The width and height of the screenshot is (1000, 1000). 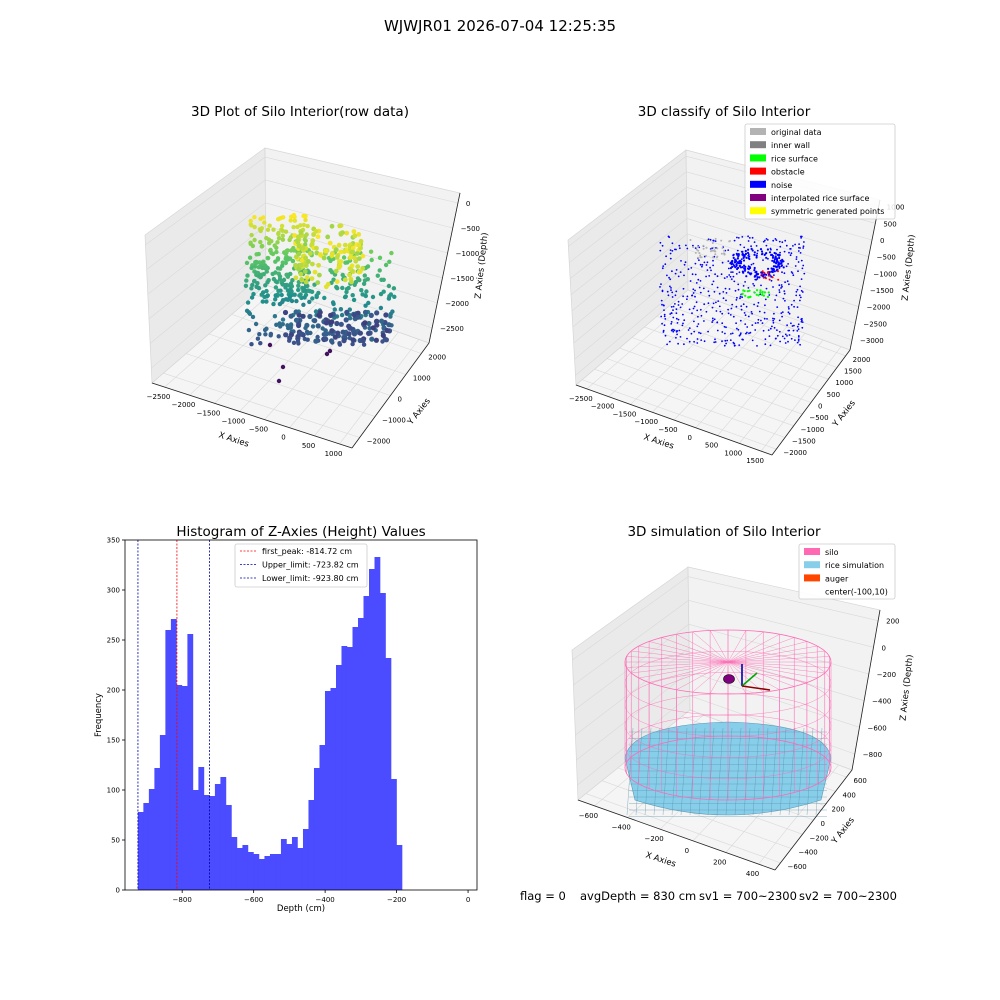 What do you see at coordinates (301, 909) in the screenshot?
I see `histogram-x-axis-label: Depth (cm)` at bounding box center [301, 909].